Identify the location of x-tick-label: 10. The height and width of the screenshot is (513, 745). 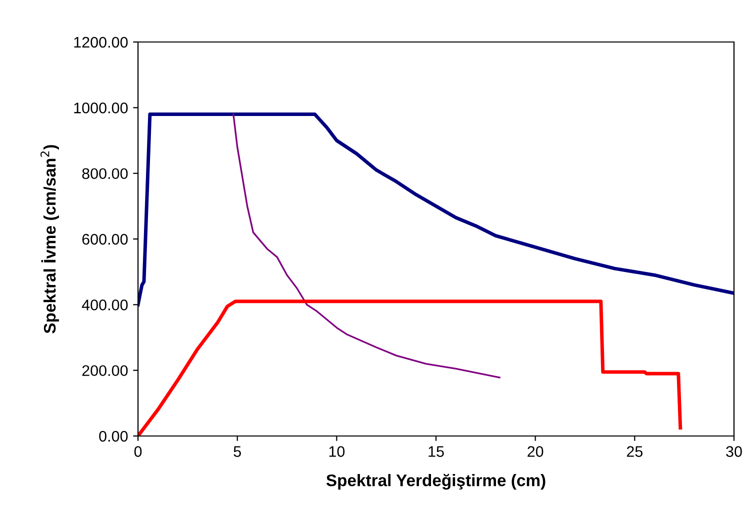
(337, 451).